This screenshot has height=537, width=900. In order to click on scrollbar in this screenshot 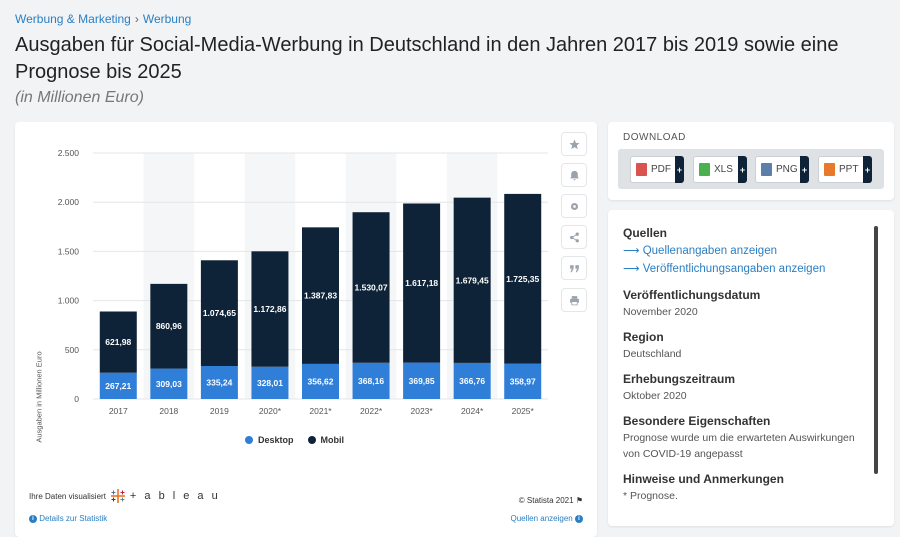, I will do `click(876, 350)`.